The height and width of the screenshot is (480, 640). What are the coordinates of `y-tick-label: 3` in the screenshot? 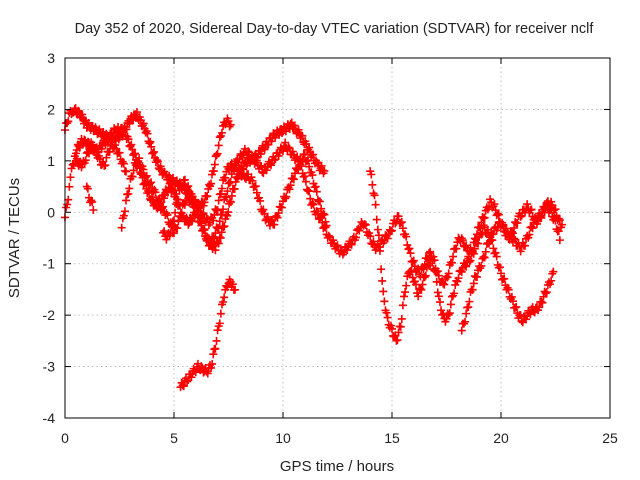 It's located at (51, 58).